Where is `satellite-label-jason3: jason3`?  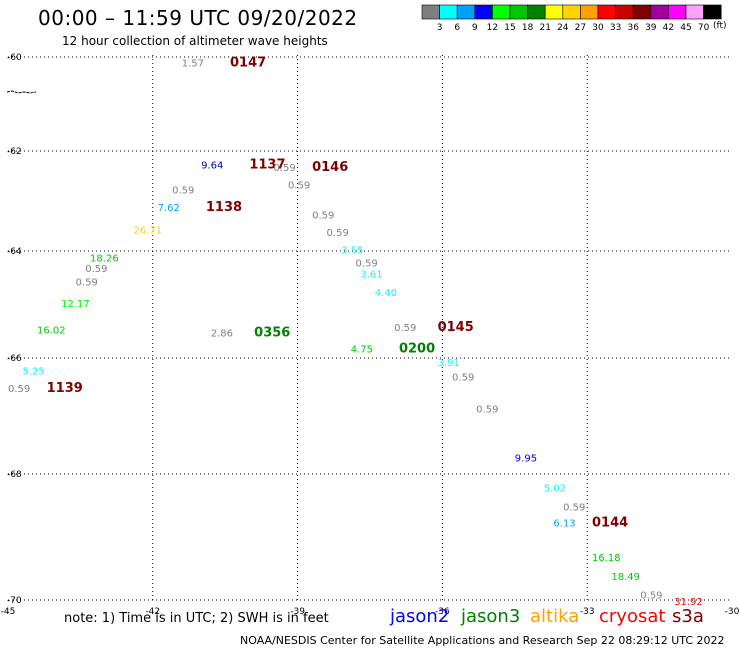
satellite-label-jason3: jason3 is located at coordinates (491, 616).